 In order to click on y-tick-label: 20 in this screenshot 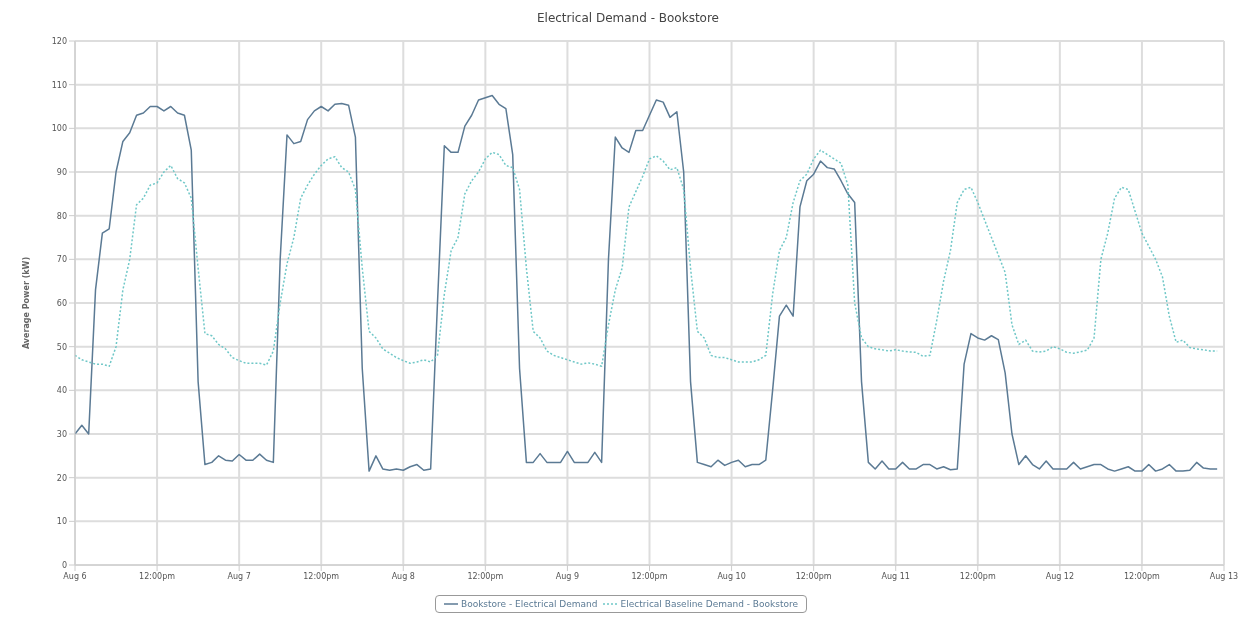, I will do `click(61, 478)`.